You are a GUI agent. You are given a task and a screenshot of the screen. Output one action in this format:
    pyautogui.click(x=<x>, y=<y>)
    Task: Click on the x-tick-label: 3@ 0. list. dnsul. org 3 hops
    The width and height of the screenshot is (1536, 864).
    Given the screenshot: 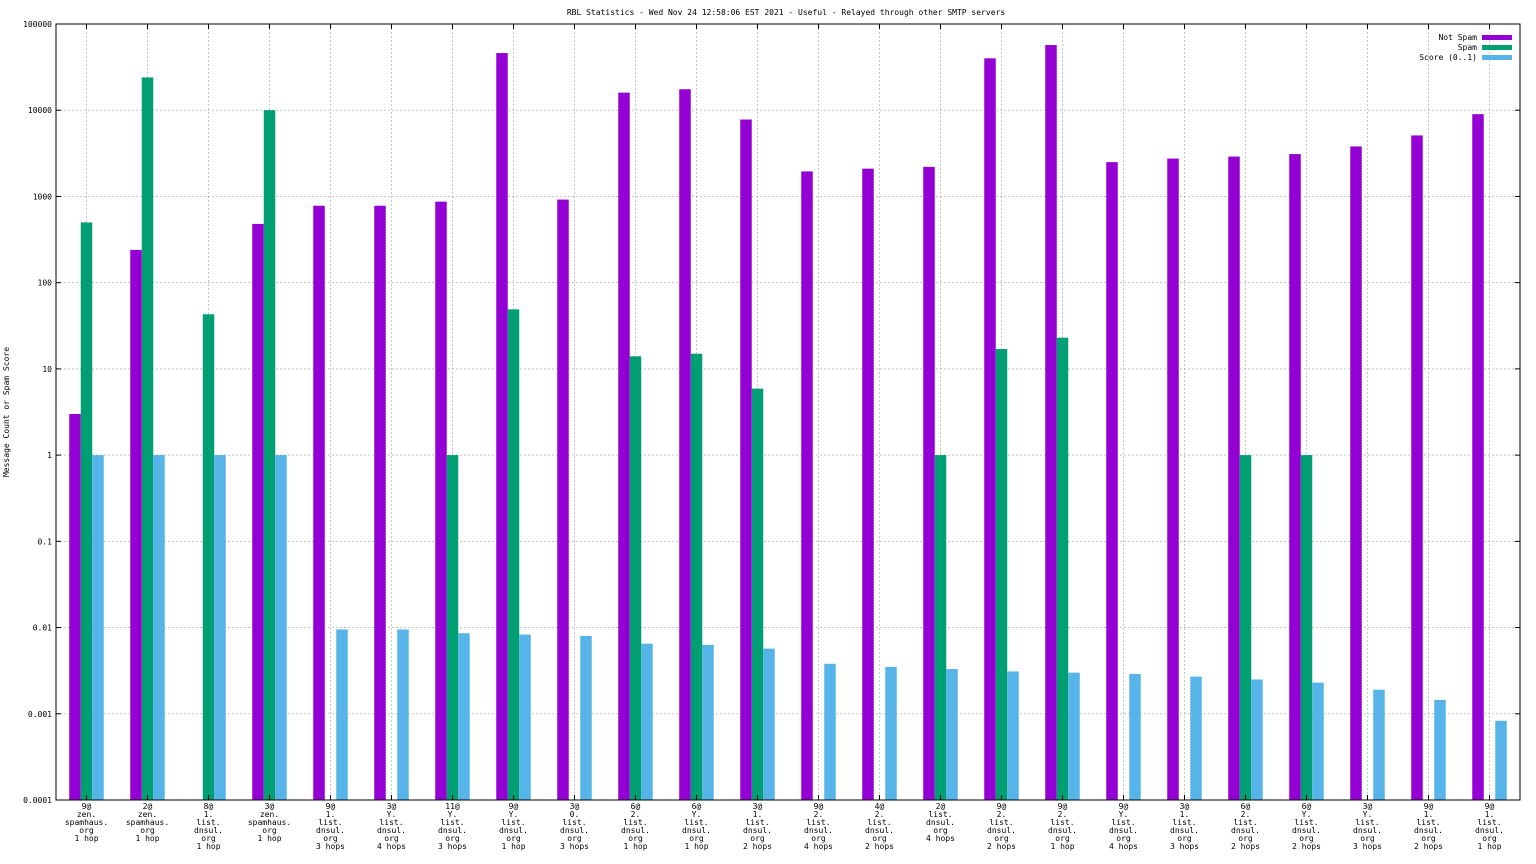 What is the action you would take?
    pyautogui.click(x=574, y=826)
    